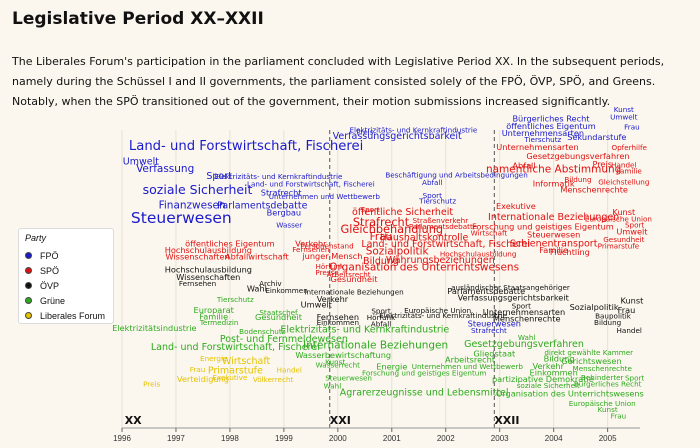  What do you see at coordinates (28, 255) in the screenshot?
I see `legend-swatch-fpo` at bounding box center [28, 255].